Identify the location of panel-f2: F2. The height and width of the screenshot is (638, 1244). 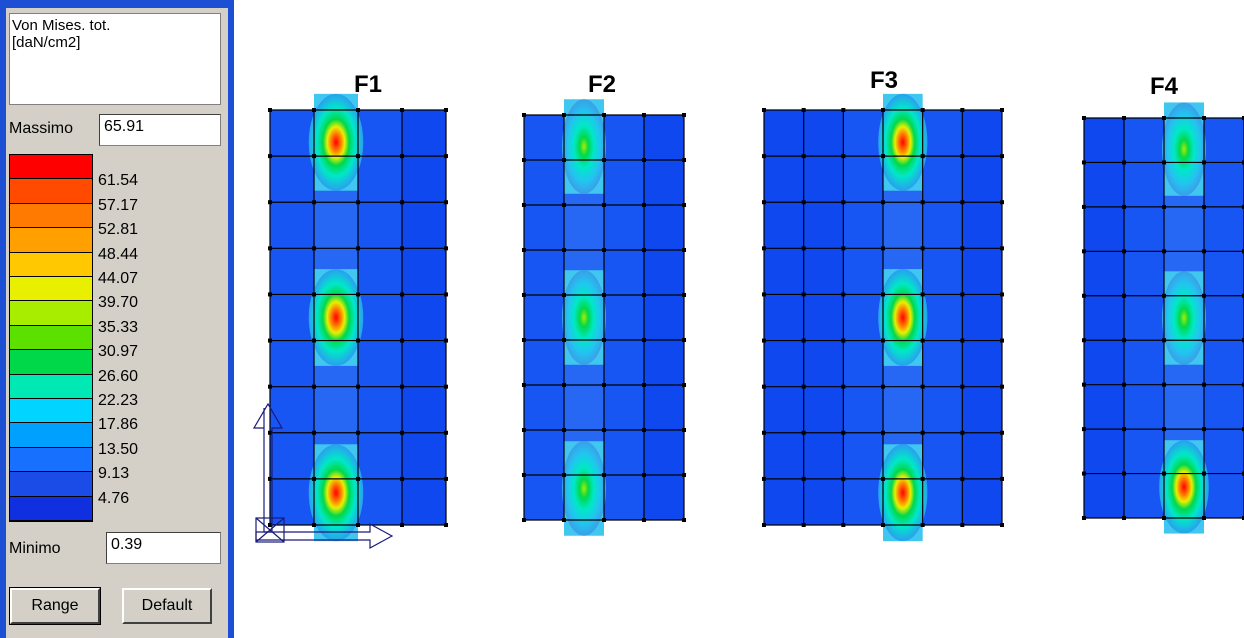
(604, 303).